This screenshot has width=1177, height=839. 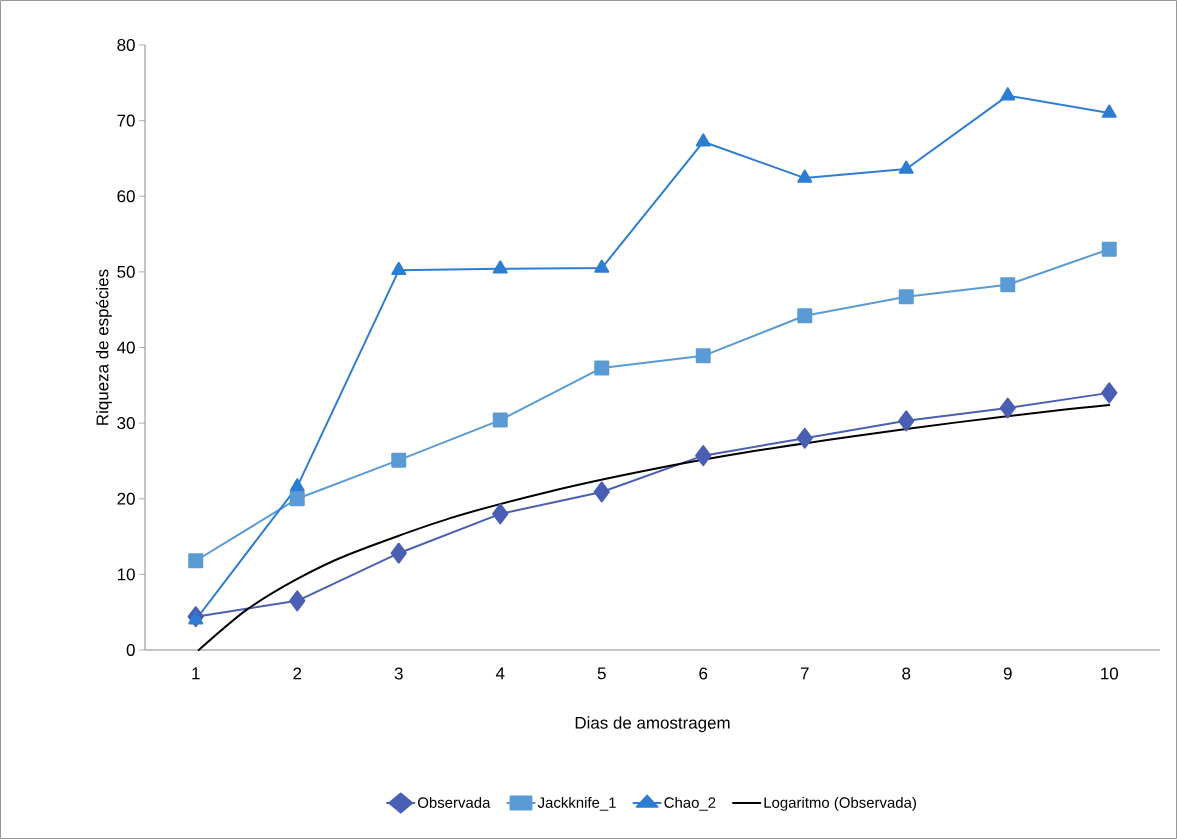 I want to click on x-tick-label: 4, so click(x=500, y=673).